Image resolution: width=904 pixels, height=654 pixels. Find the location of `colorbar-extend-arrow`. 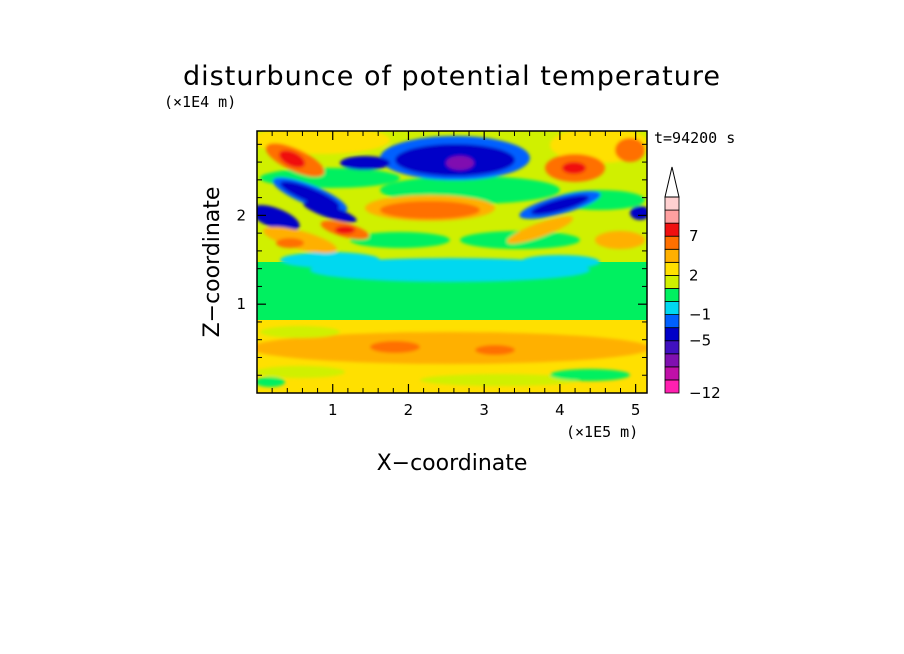

colorbar-extend-arrow is located at coordinates (672, 182).